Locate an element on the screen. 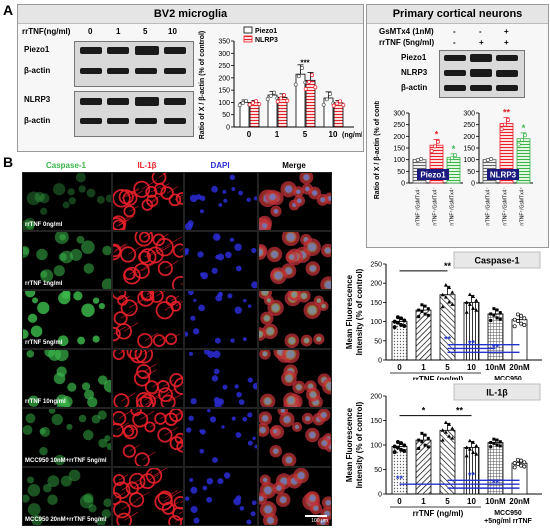  col-header-caspase: Caspase-1 is located at coordinates (66, 165).